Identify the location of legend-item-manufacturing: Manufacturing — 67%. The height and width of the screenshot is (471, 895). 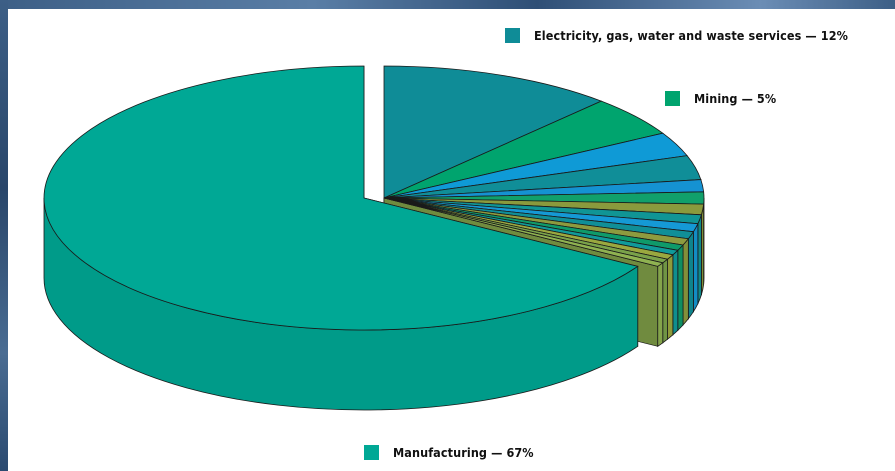
(449, 452).